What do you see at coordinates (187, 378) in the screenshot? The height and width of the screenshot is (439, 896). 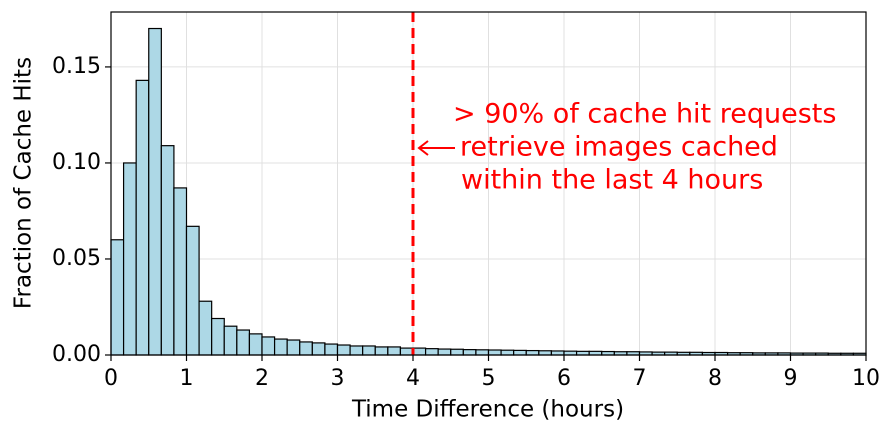 I see `x-tick-label: 1` at bounding box center [187, 378].